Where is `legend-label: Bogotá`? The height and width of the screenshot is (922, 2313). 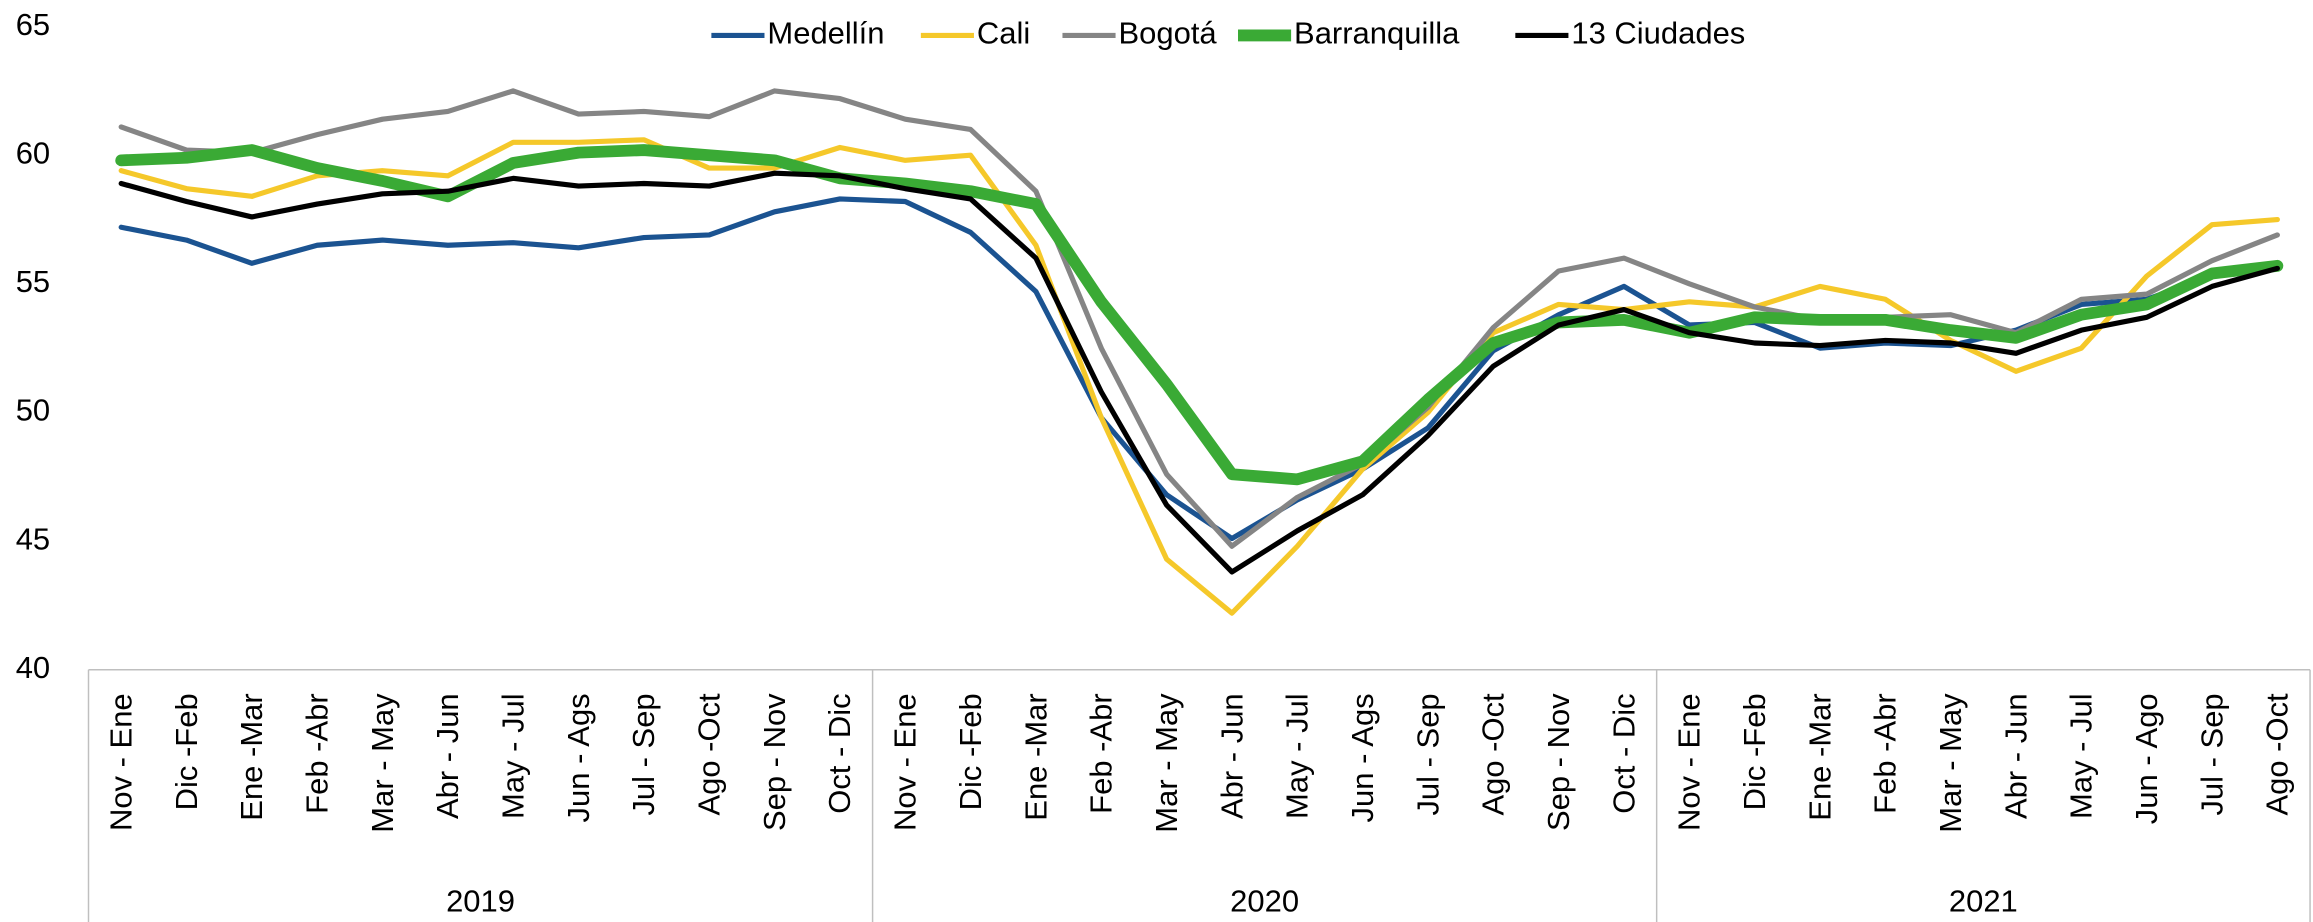 legend-label: Bogotá is located at coordinates (1168, 33).